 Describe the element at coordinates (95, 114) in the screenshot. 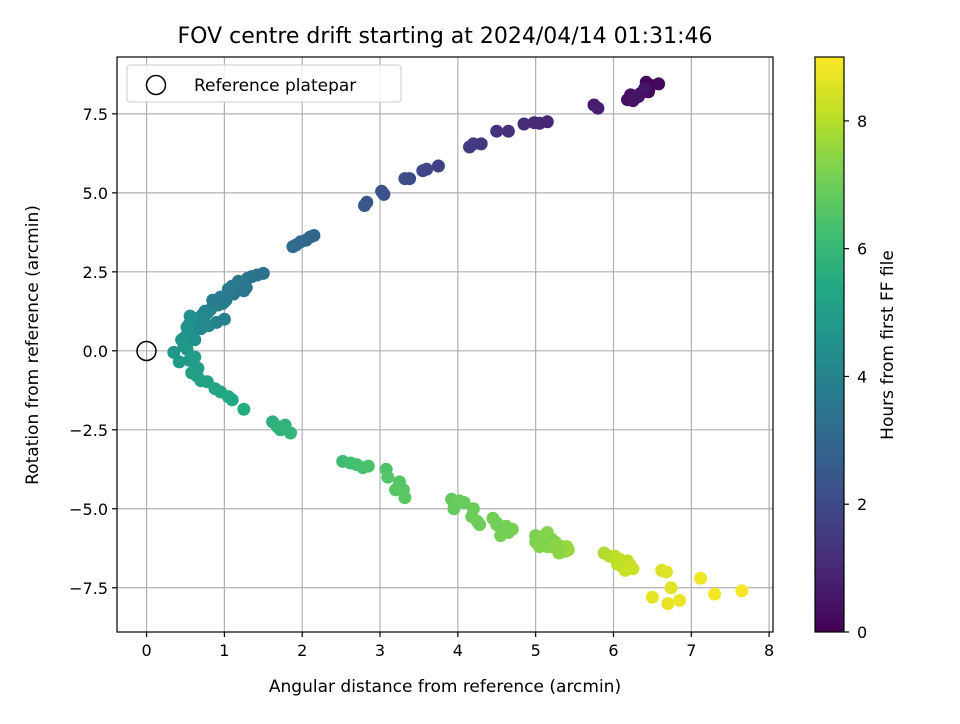

I see `y-tick-label: 7.5` at that location.